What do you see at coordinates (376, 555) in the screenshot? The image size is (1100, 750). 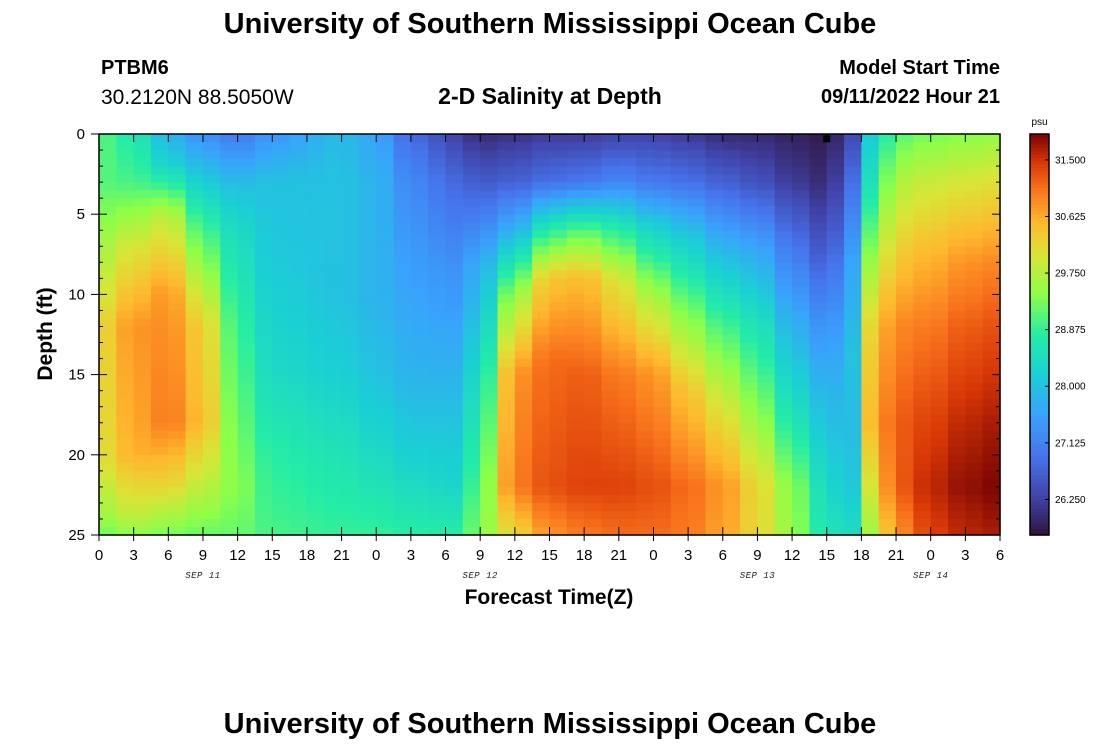 I see `x-tick-label: 0` at bounding box center [376, 555].